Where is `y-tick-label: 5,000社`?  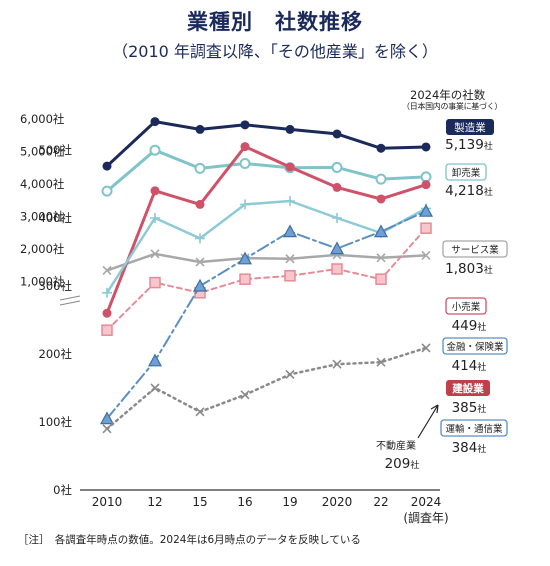
y-tick-label: 5,000社 is located at coordinates (42, 152).